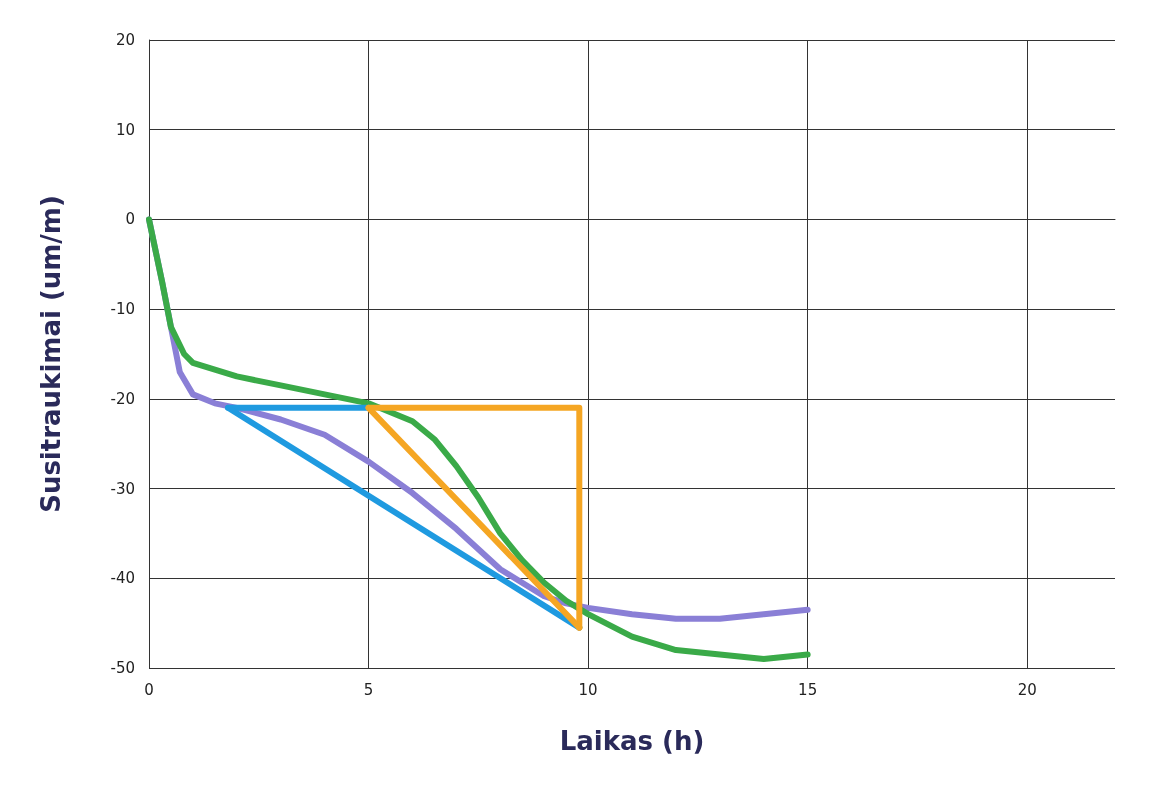  I want to click on y-tick-label: 10, so click(125, 129).